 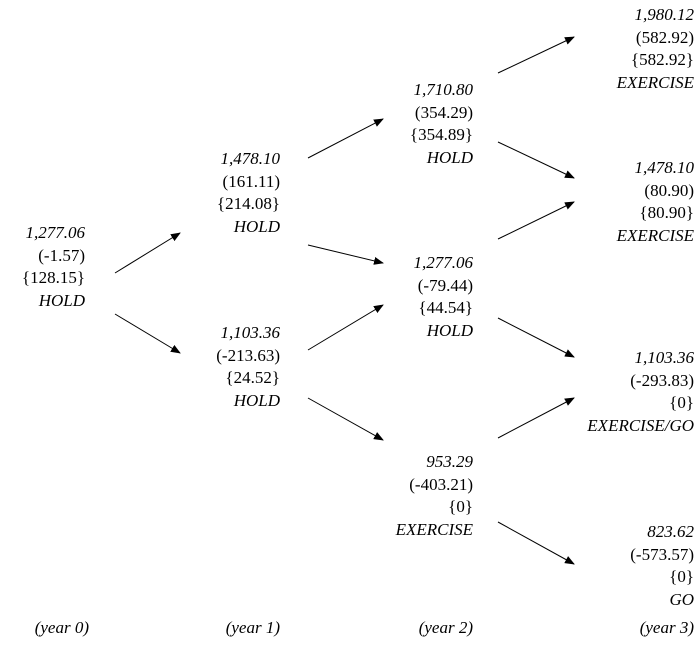 I want to click on node-year1-1: 1,103.36 (-213.63) {24.52} HOLD, so click(x=248, y=367).